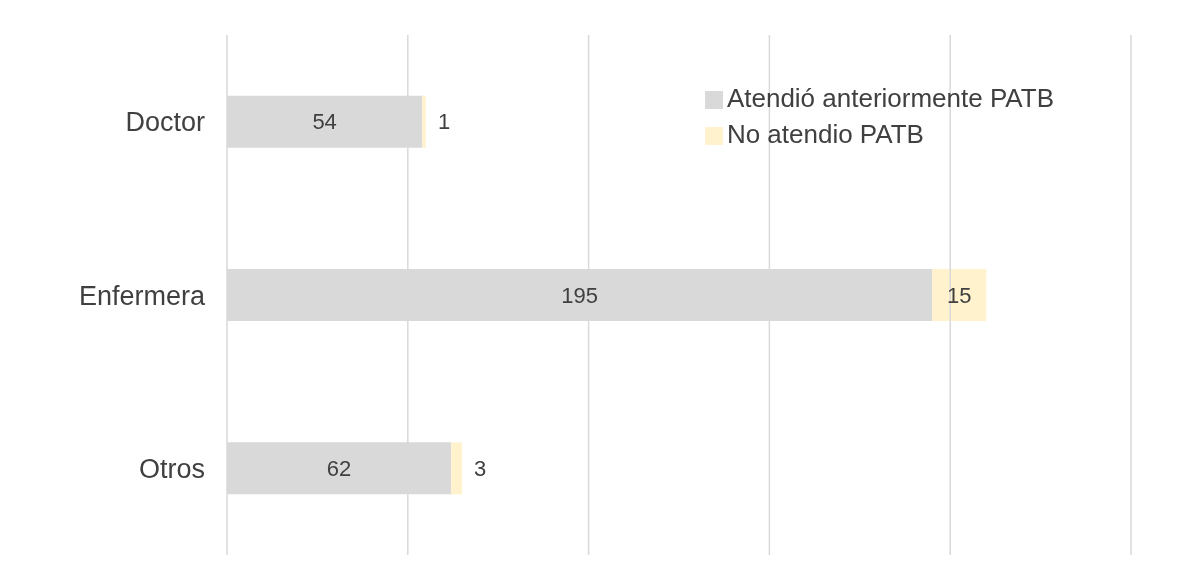 This screenshot has height=564, width=1182. Describe the element at coordinates (890, 98) in the screenshot. I see `legend-label: Atendió anteriormente PATB` at that location.